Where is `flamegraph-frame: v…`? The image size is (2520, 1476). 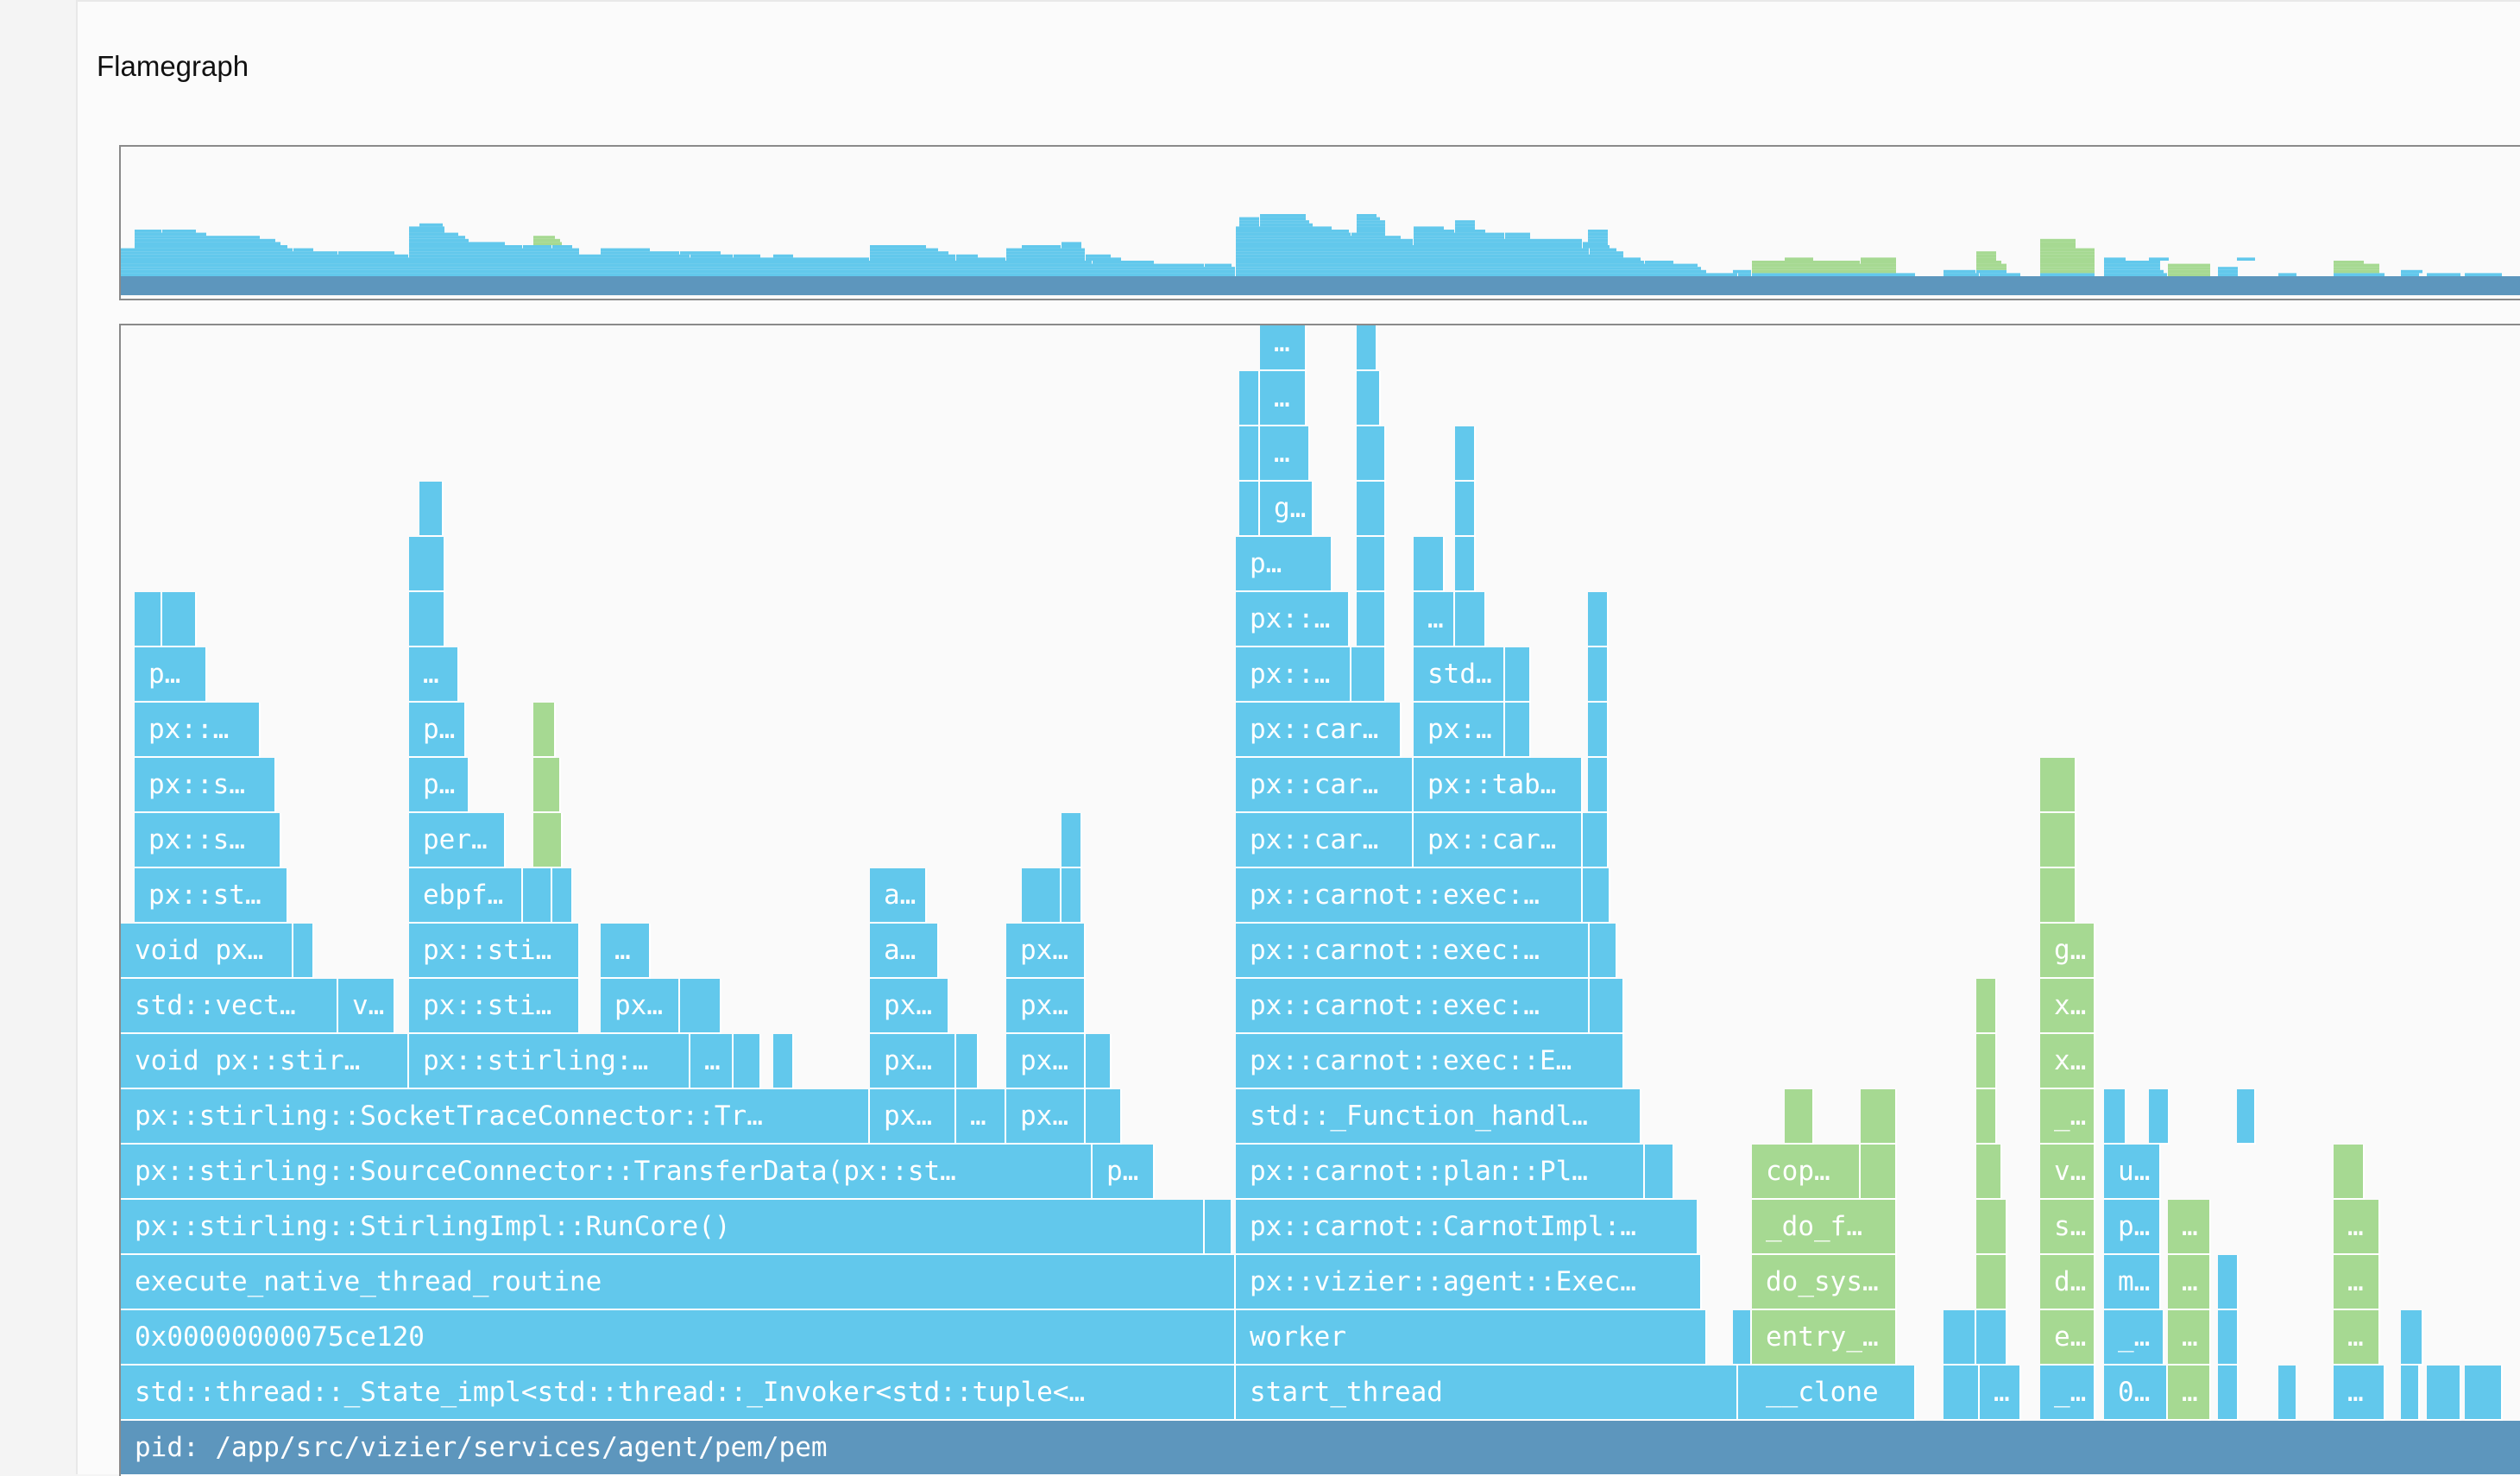 flamegraph-frame: v… is located at coordinates (366, 1006).